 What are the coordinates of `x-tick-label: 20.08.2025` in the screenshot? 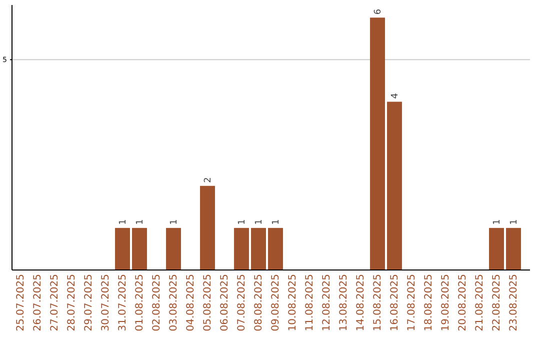 It's located at (463, 303).